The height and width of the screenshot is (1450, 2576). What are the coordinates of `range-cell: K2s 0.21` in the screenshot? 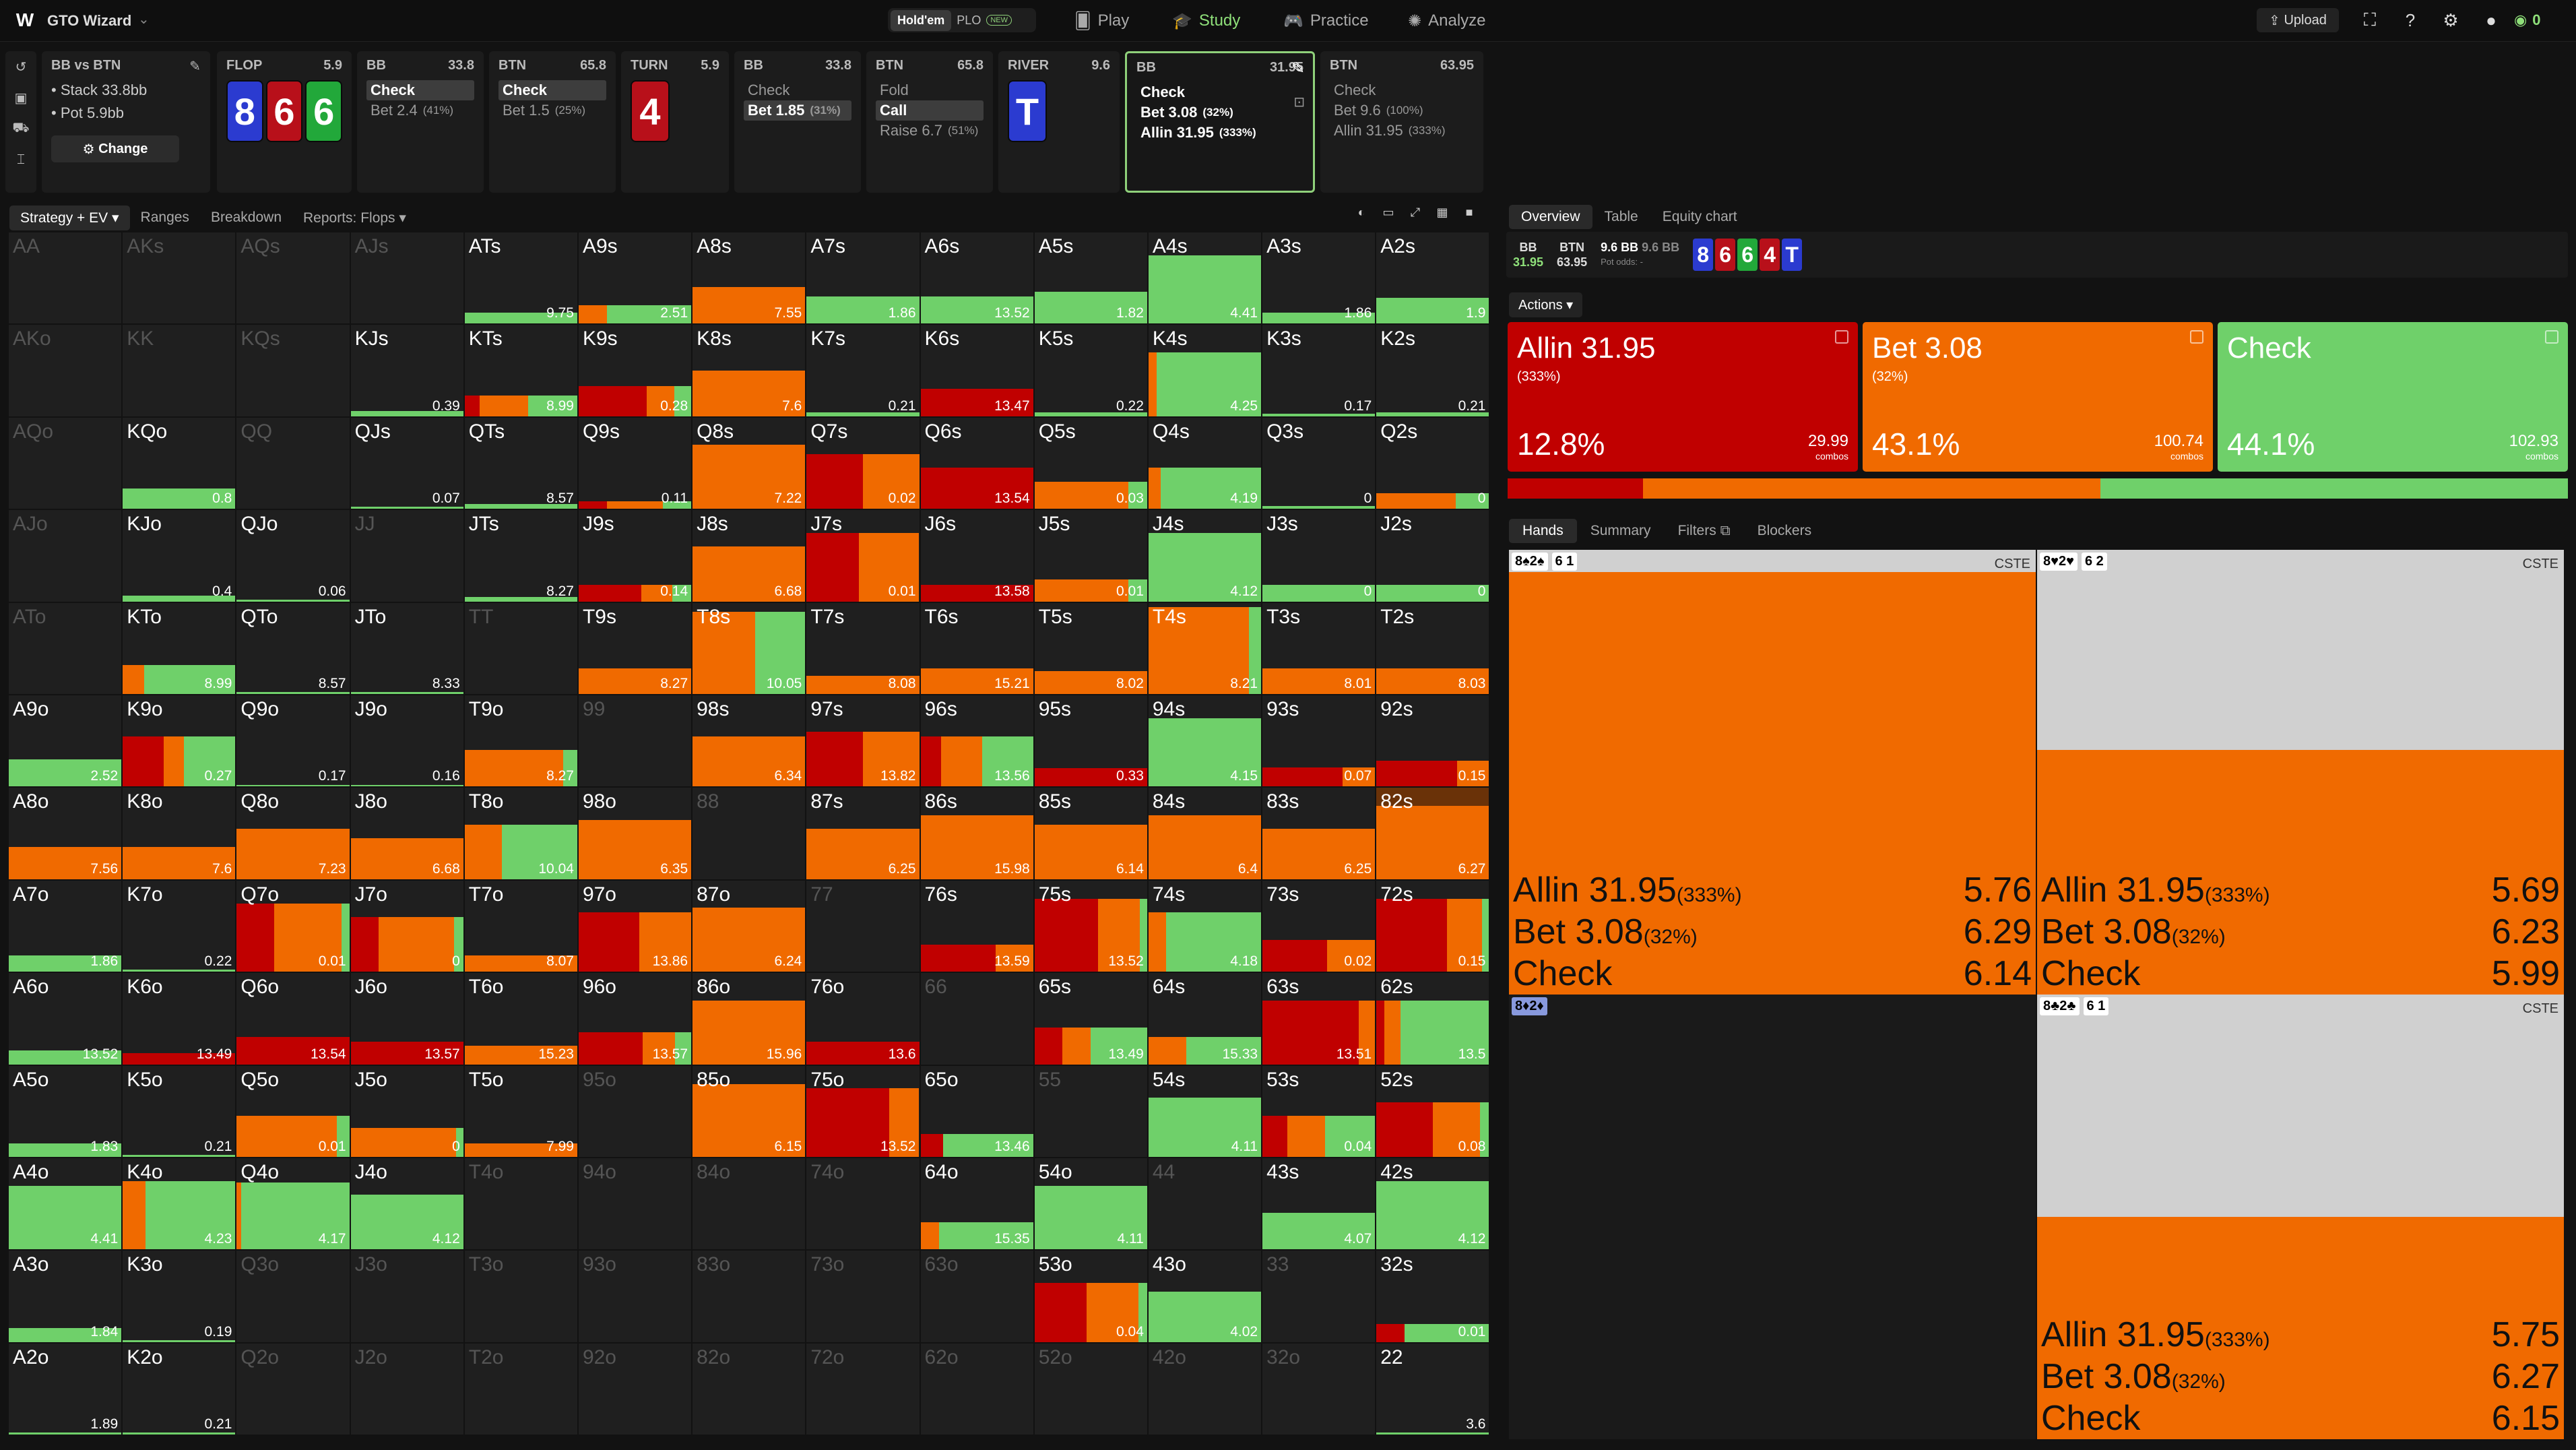 It's located at (1433, 370).